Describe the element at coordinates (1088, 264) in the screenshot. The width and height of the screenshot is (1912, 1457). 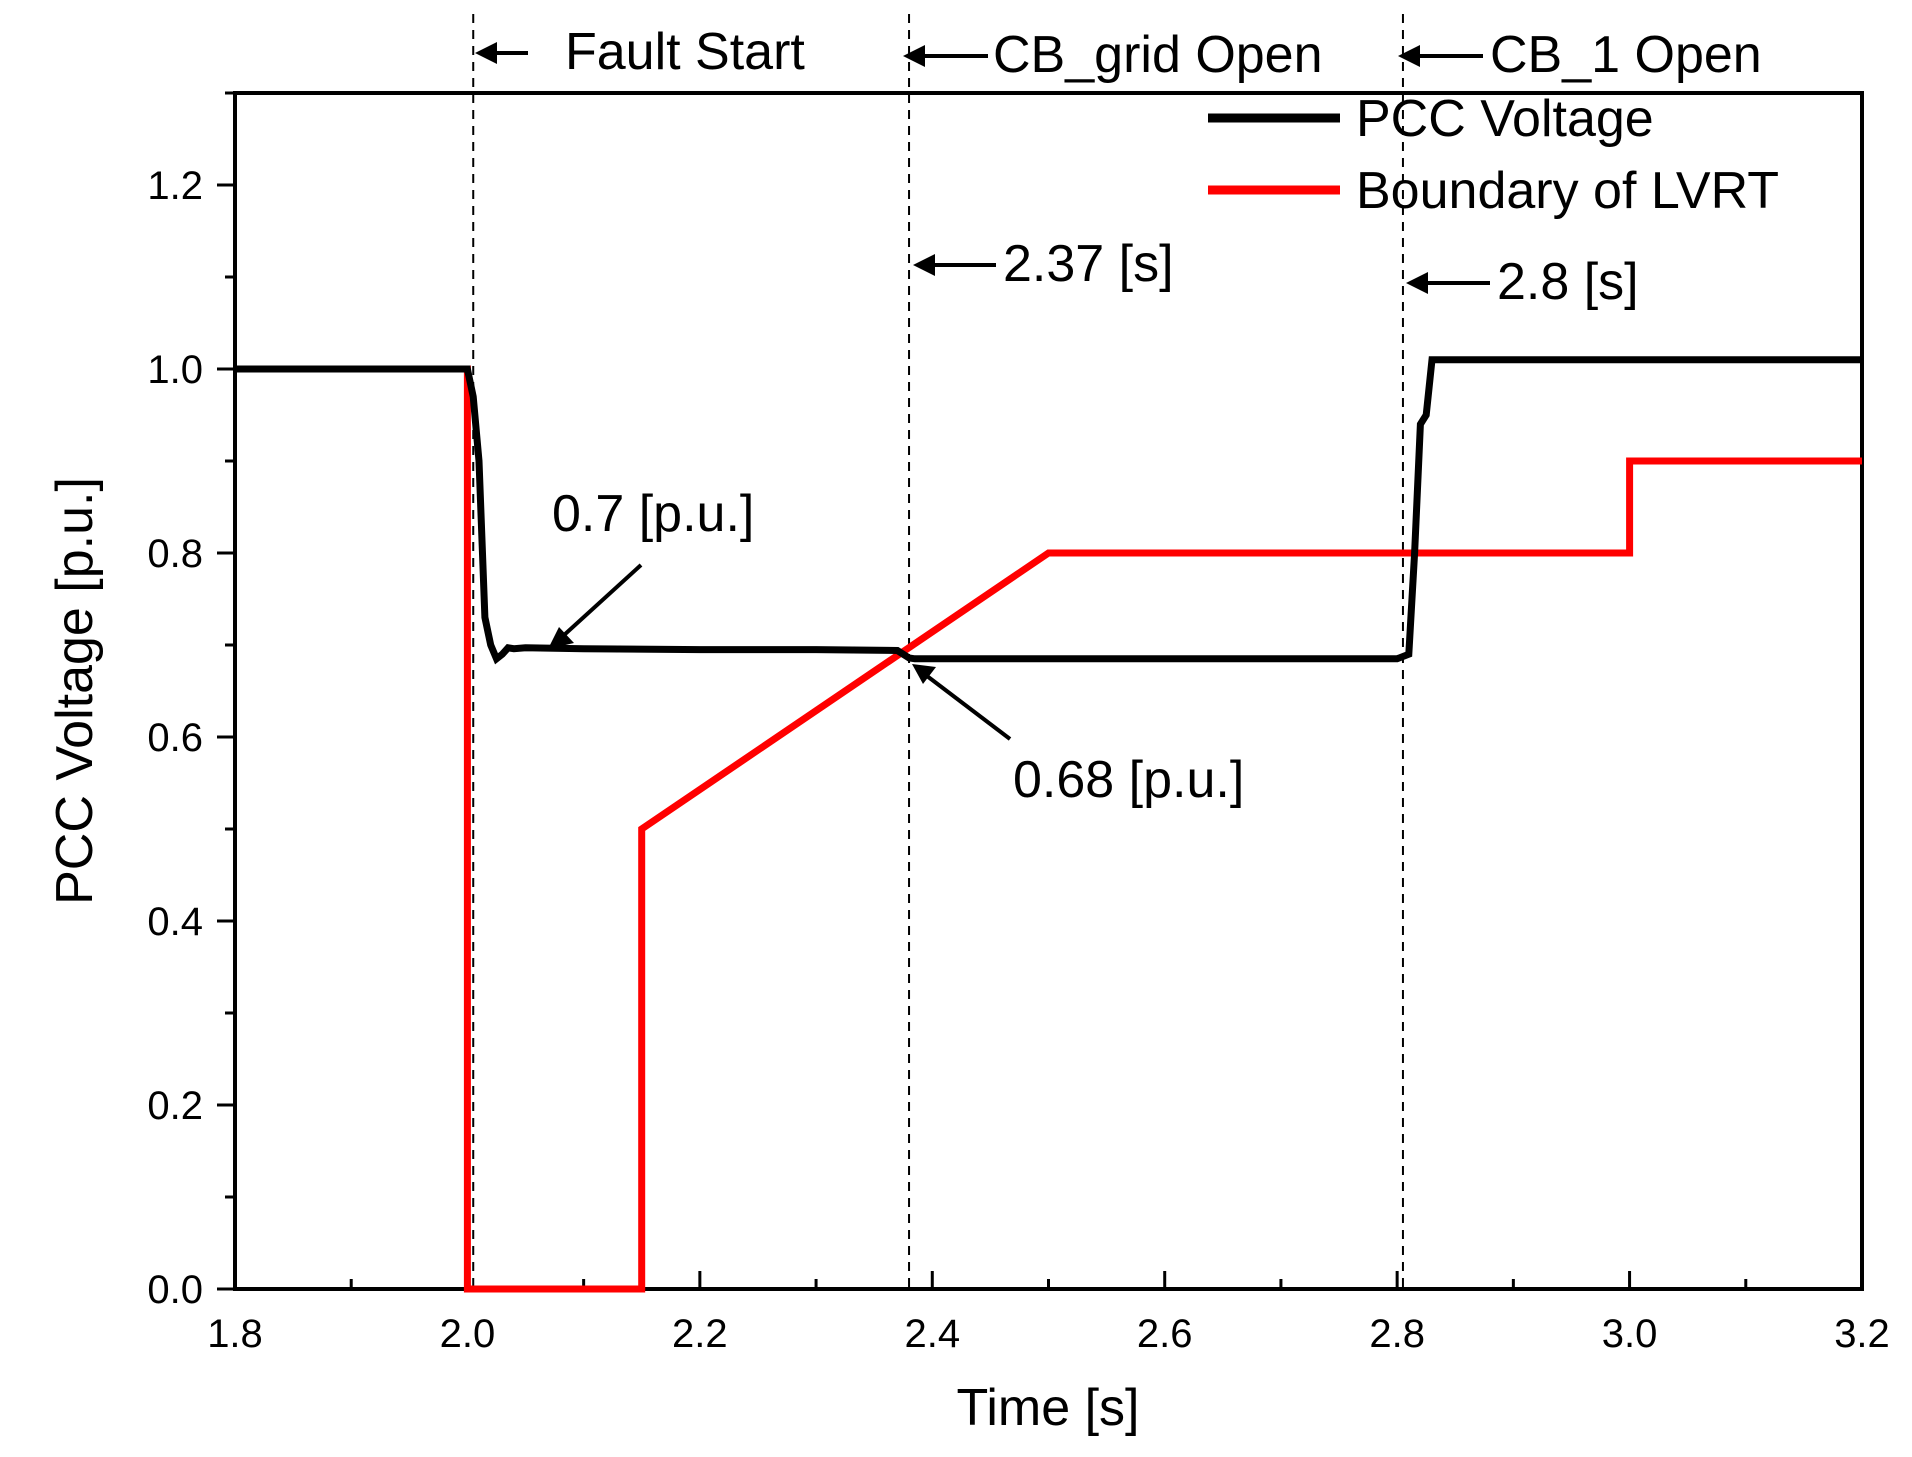
I see `svg-text: 2.37 [s]` at that location.